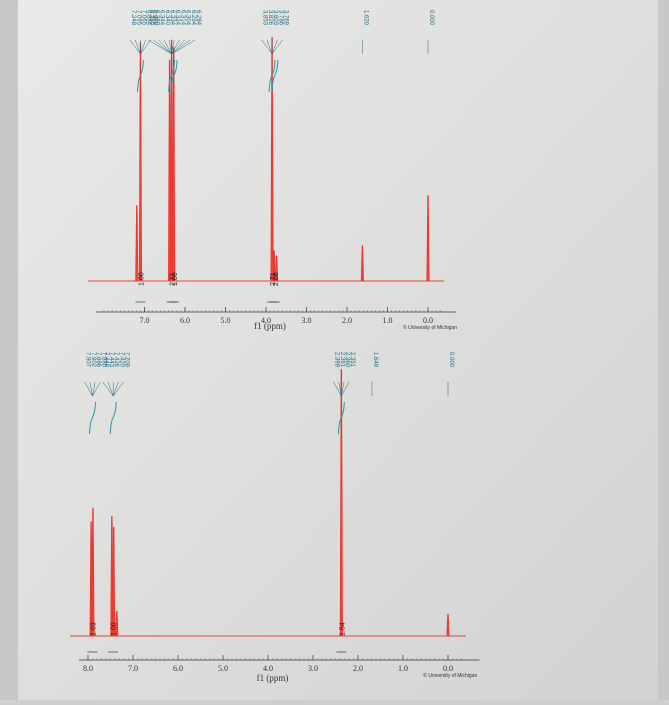 The image size is (669, 705). What do you see at coordinates (94, 629) in the screenshot?
I see `integral-value-label: 1.03` at bounding box center [94, 629].